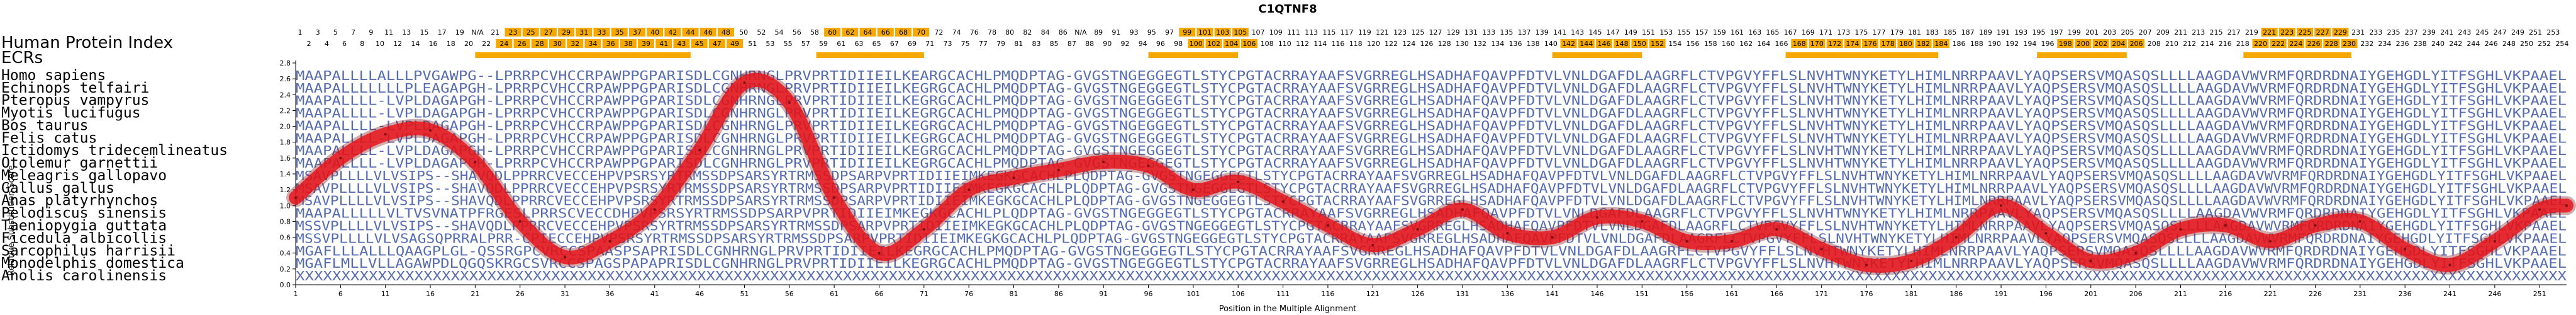  Describe the element at coordinates (744, 294) in the screenshot. I see `x-tick-label: 51` at that location.